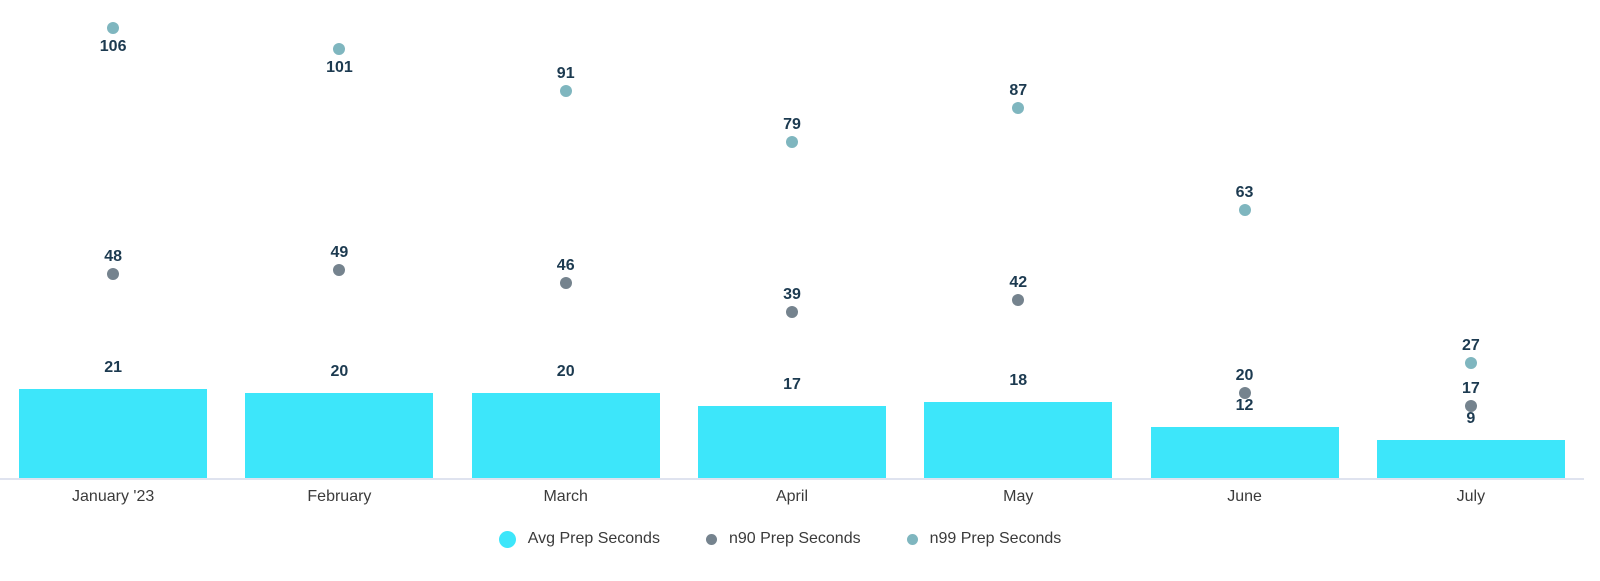 This screenshot has width=1600, height=581. Describe the element at coordinates (113, 256) in the screenshot. I see `n90-value-label: 48` at that location.